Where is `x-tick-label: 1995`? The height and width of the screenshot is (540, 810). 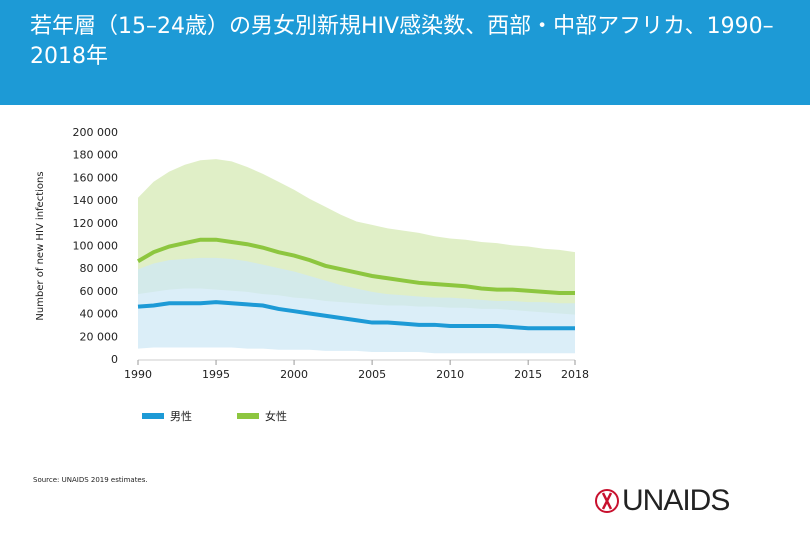
x-tick-label: 1995 is located at coordinates (216, 374).